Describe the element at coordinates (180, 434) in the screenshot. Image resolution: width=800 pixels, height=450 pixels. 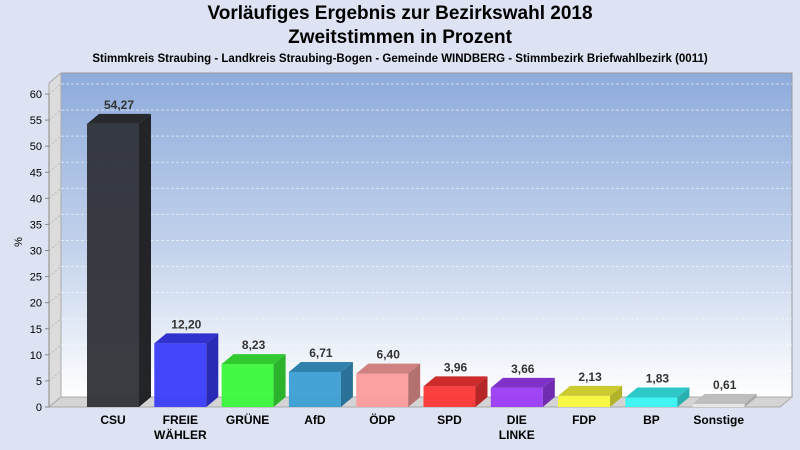
I see `category-label: WÄHLER` at that location.